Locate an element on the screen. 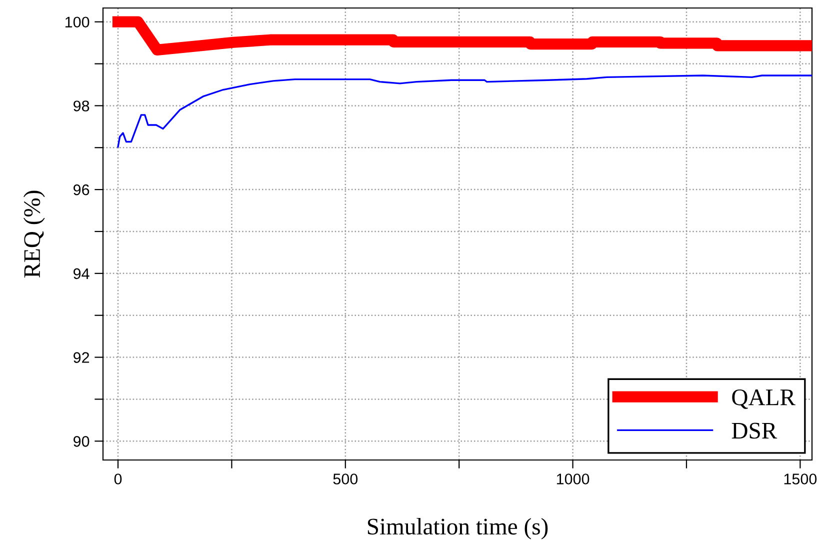 This screenshot has height=560, width=819. y-axis-title: REQ (%) is located at coordinates (34, 234).